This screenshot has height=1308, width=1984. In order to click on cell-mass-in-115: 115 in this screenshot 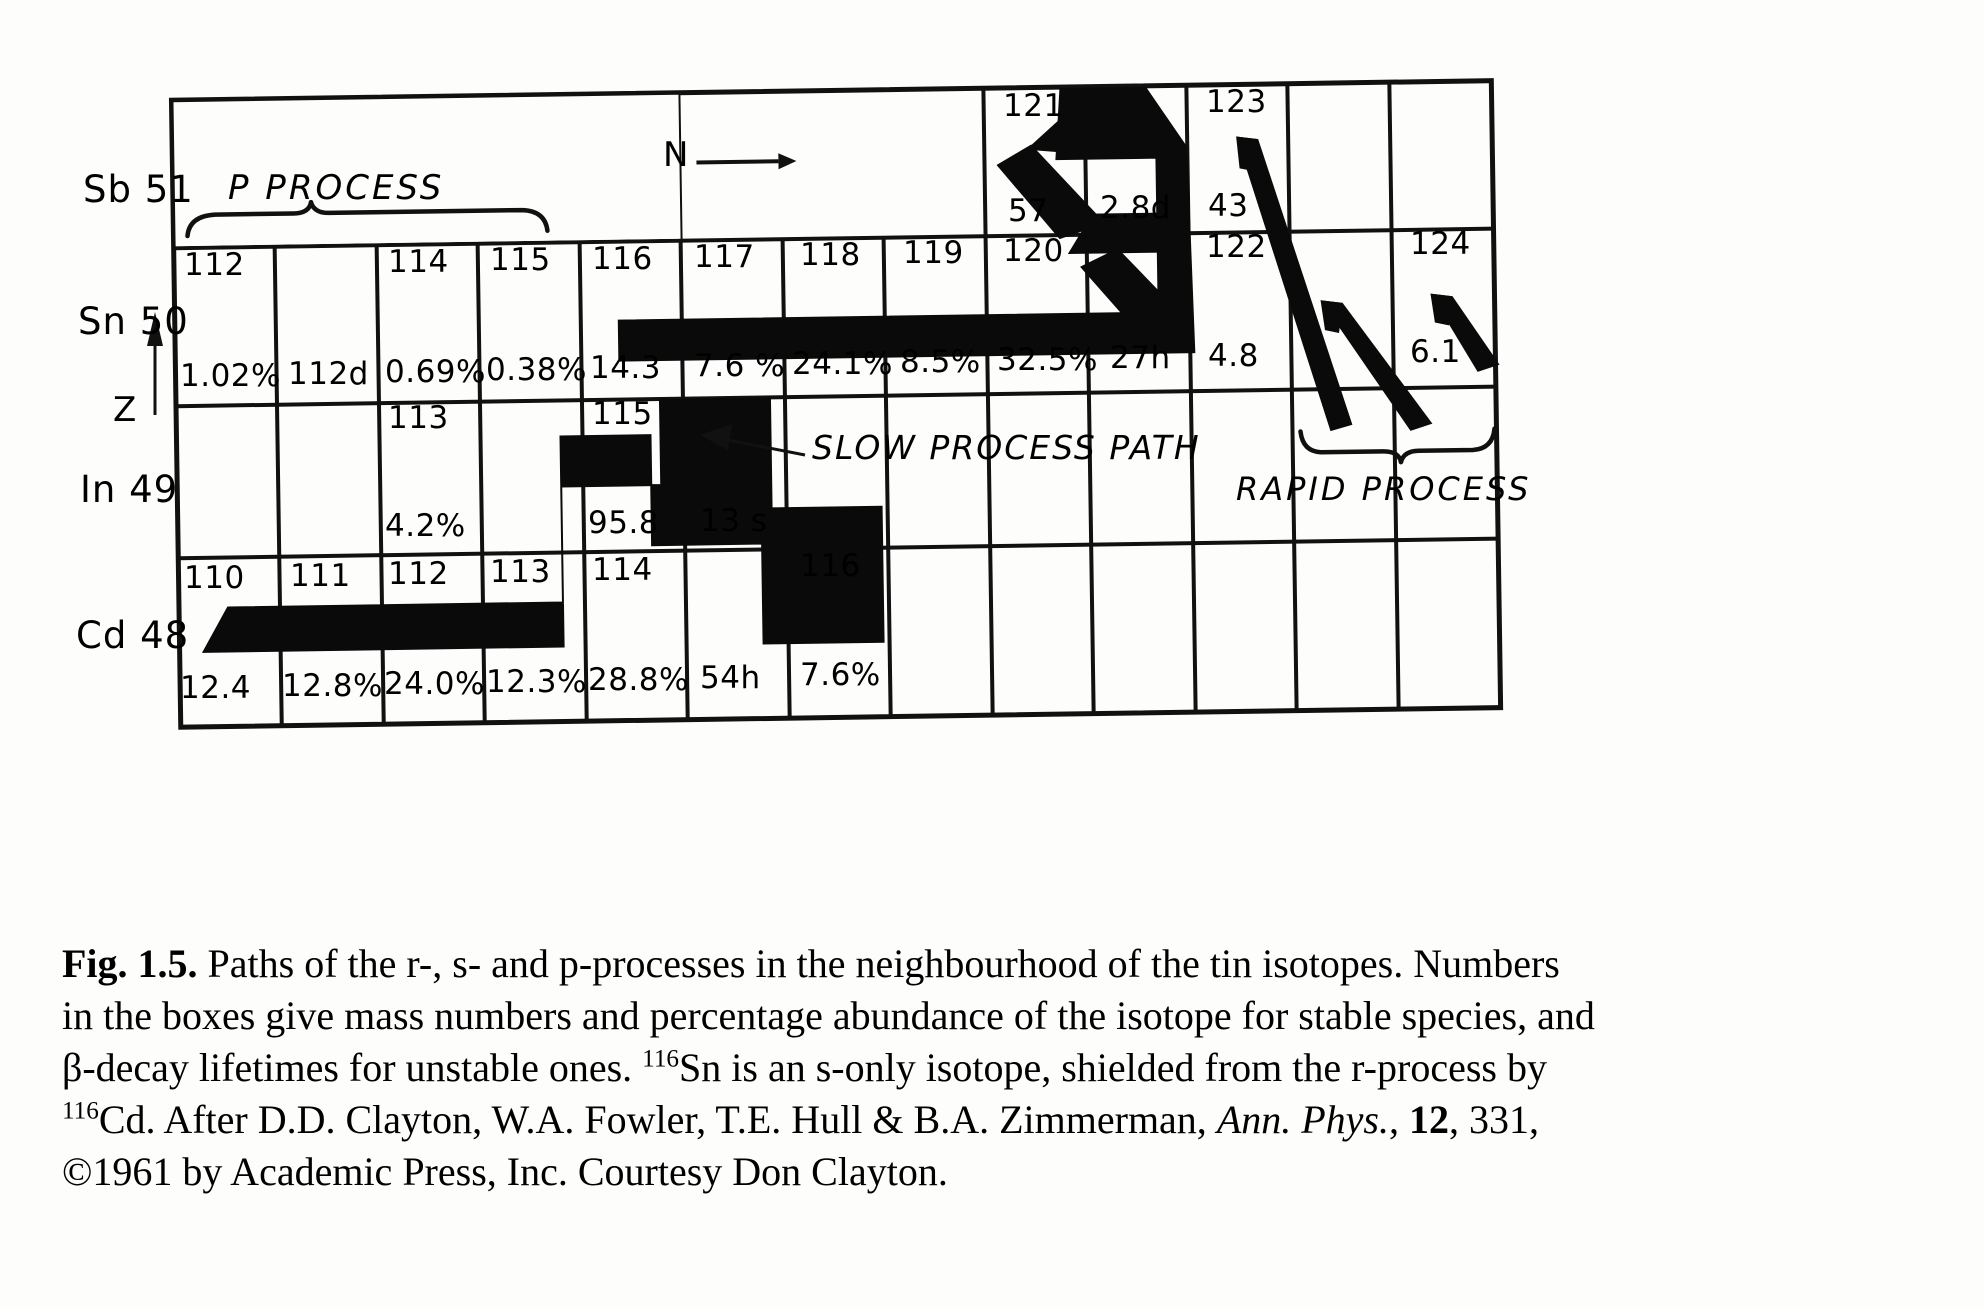, I will do `click(622, 414)`.